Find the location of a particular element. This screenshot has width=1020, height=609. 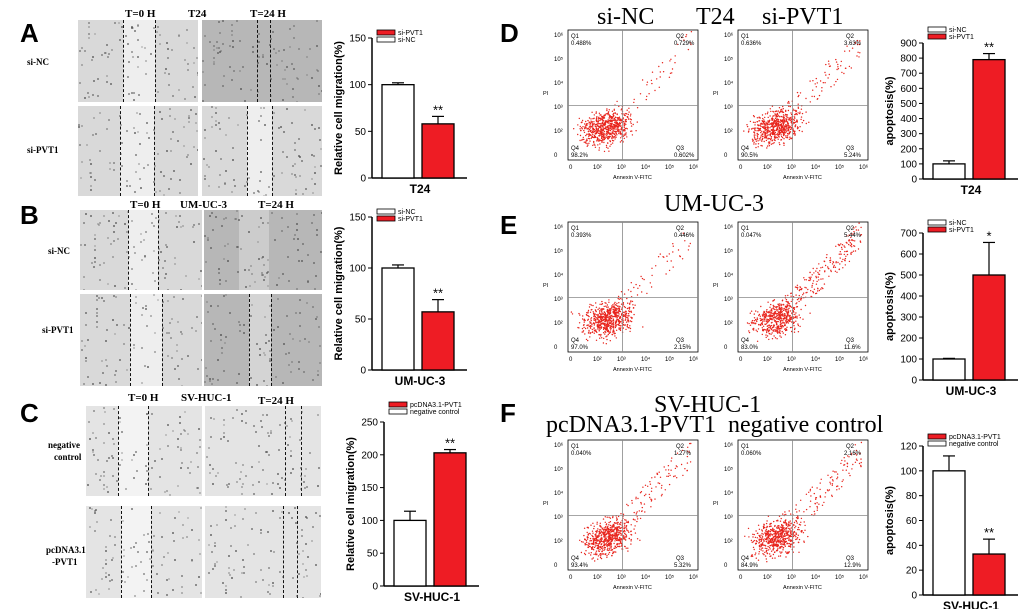

flow-xtick: 0 is located at coordinates (741, 168).